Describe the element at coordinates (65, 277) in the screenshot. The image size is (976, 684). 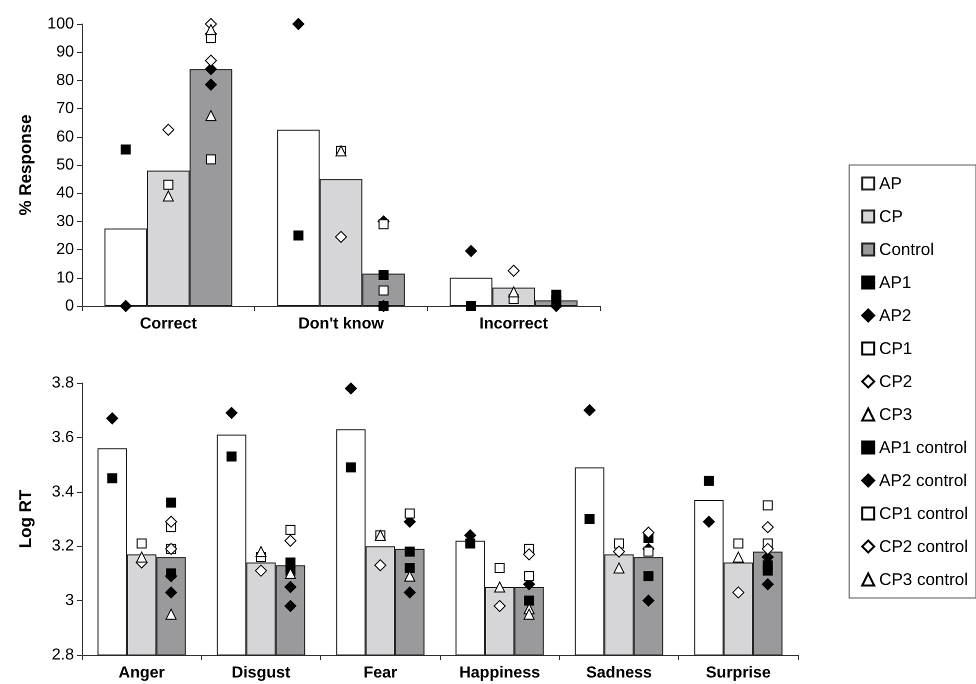
I see `y-tick-label: 10` at that location.